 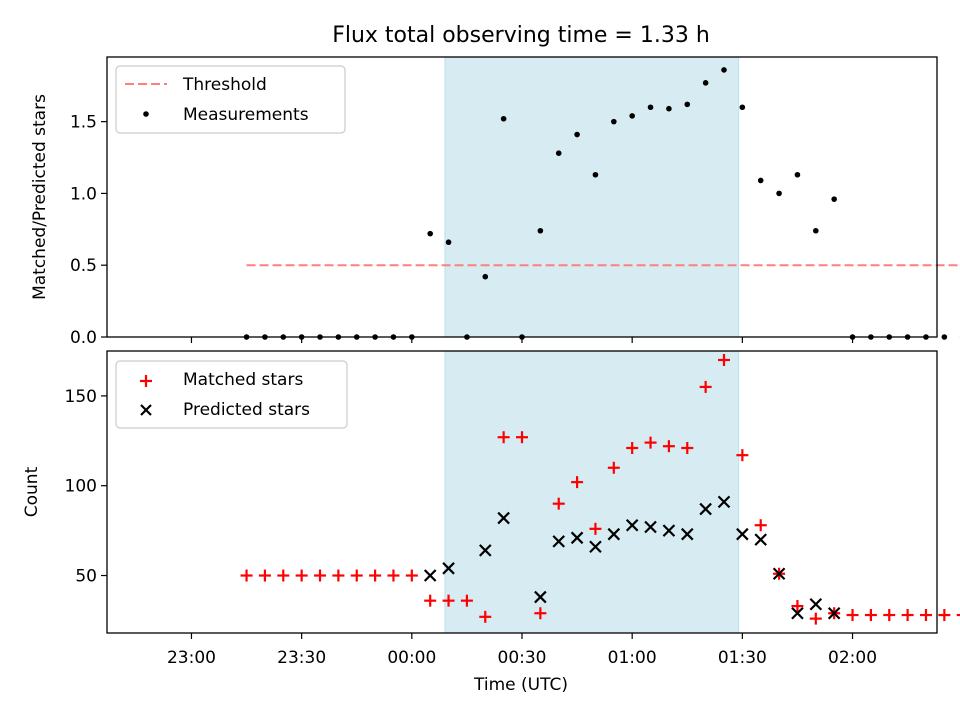 I want to click on top-legend: Threshold Measurements, so click(x=230, y=99).